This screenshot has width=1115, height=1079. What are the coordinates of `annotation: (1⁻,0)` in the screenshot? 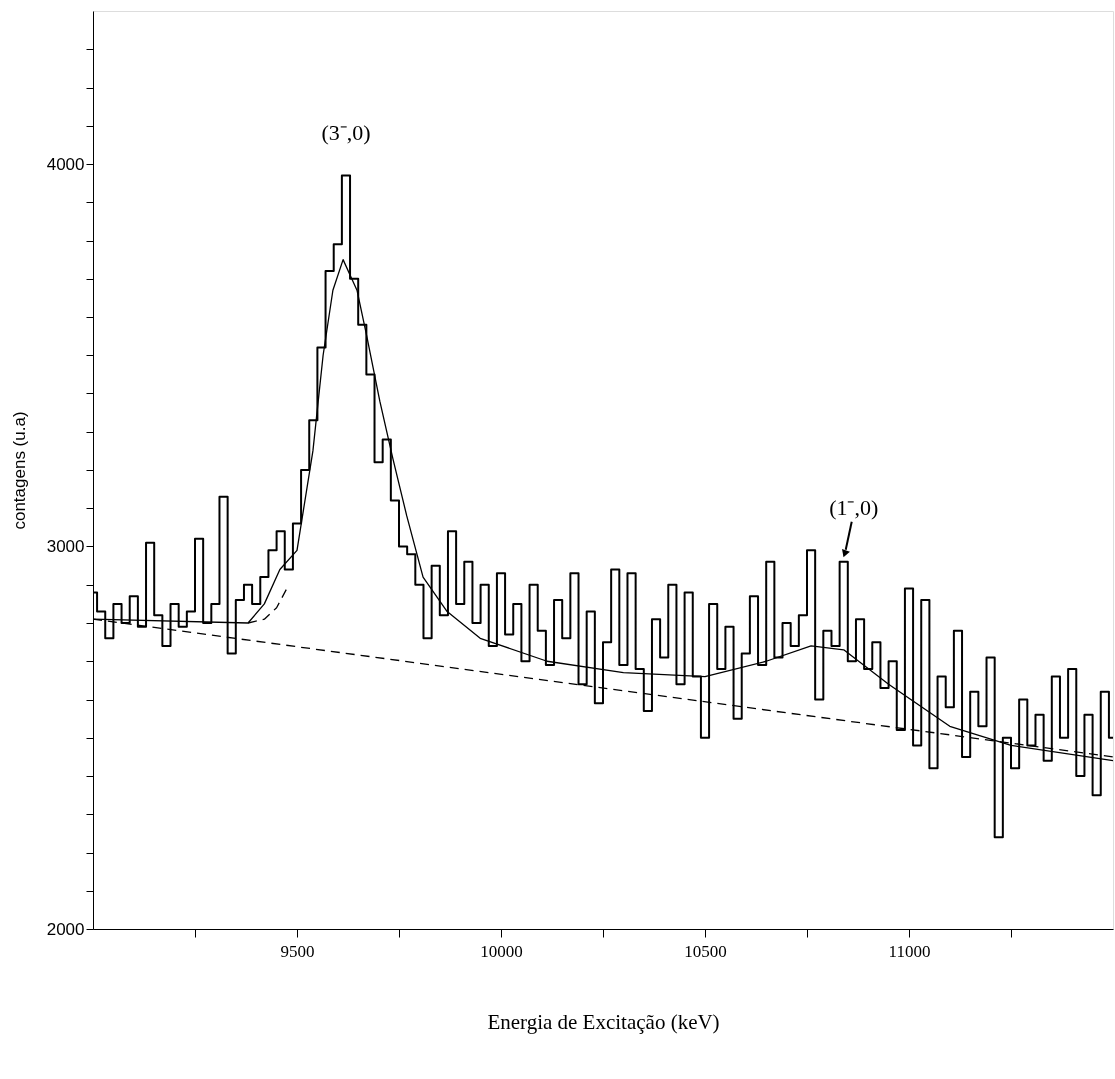 It's located at (854, 507).